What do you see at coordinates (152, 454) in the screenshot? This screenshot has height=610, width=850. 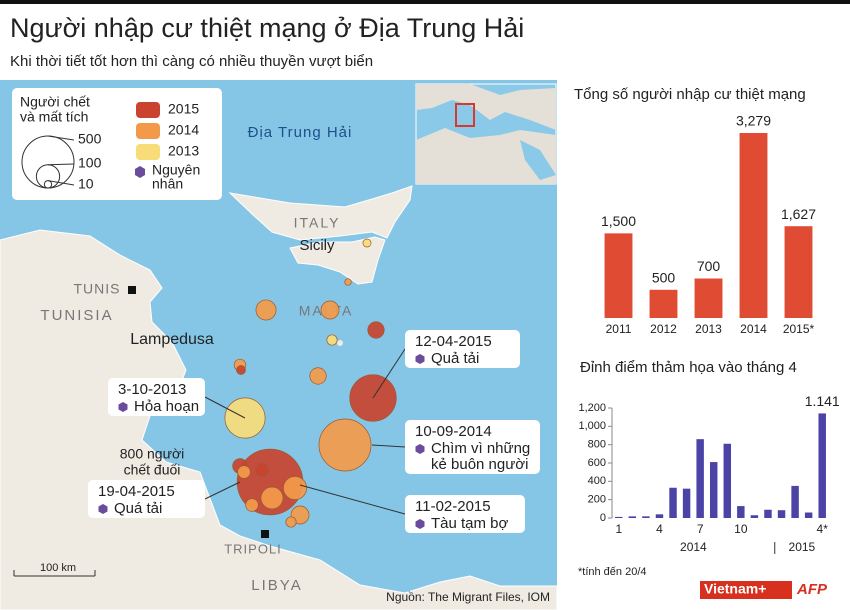 I see `annotation-note: 800 người` at bounding box center [152, 454].